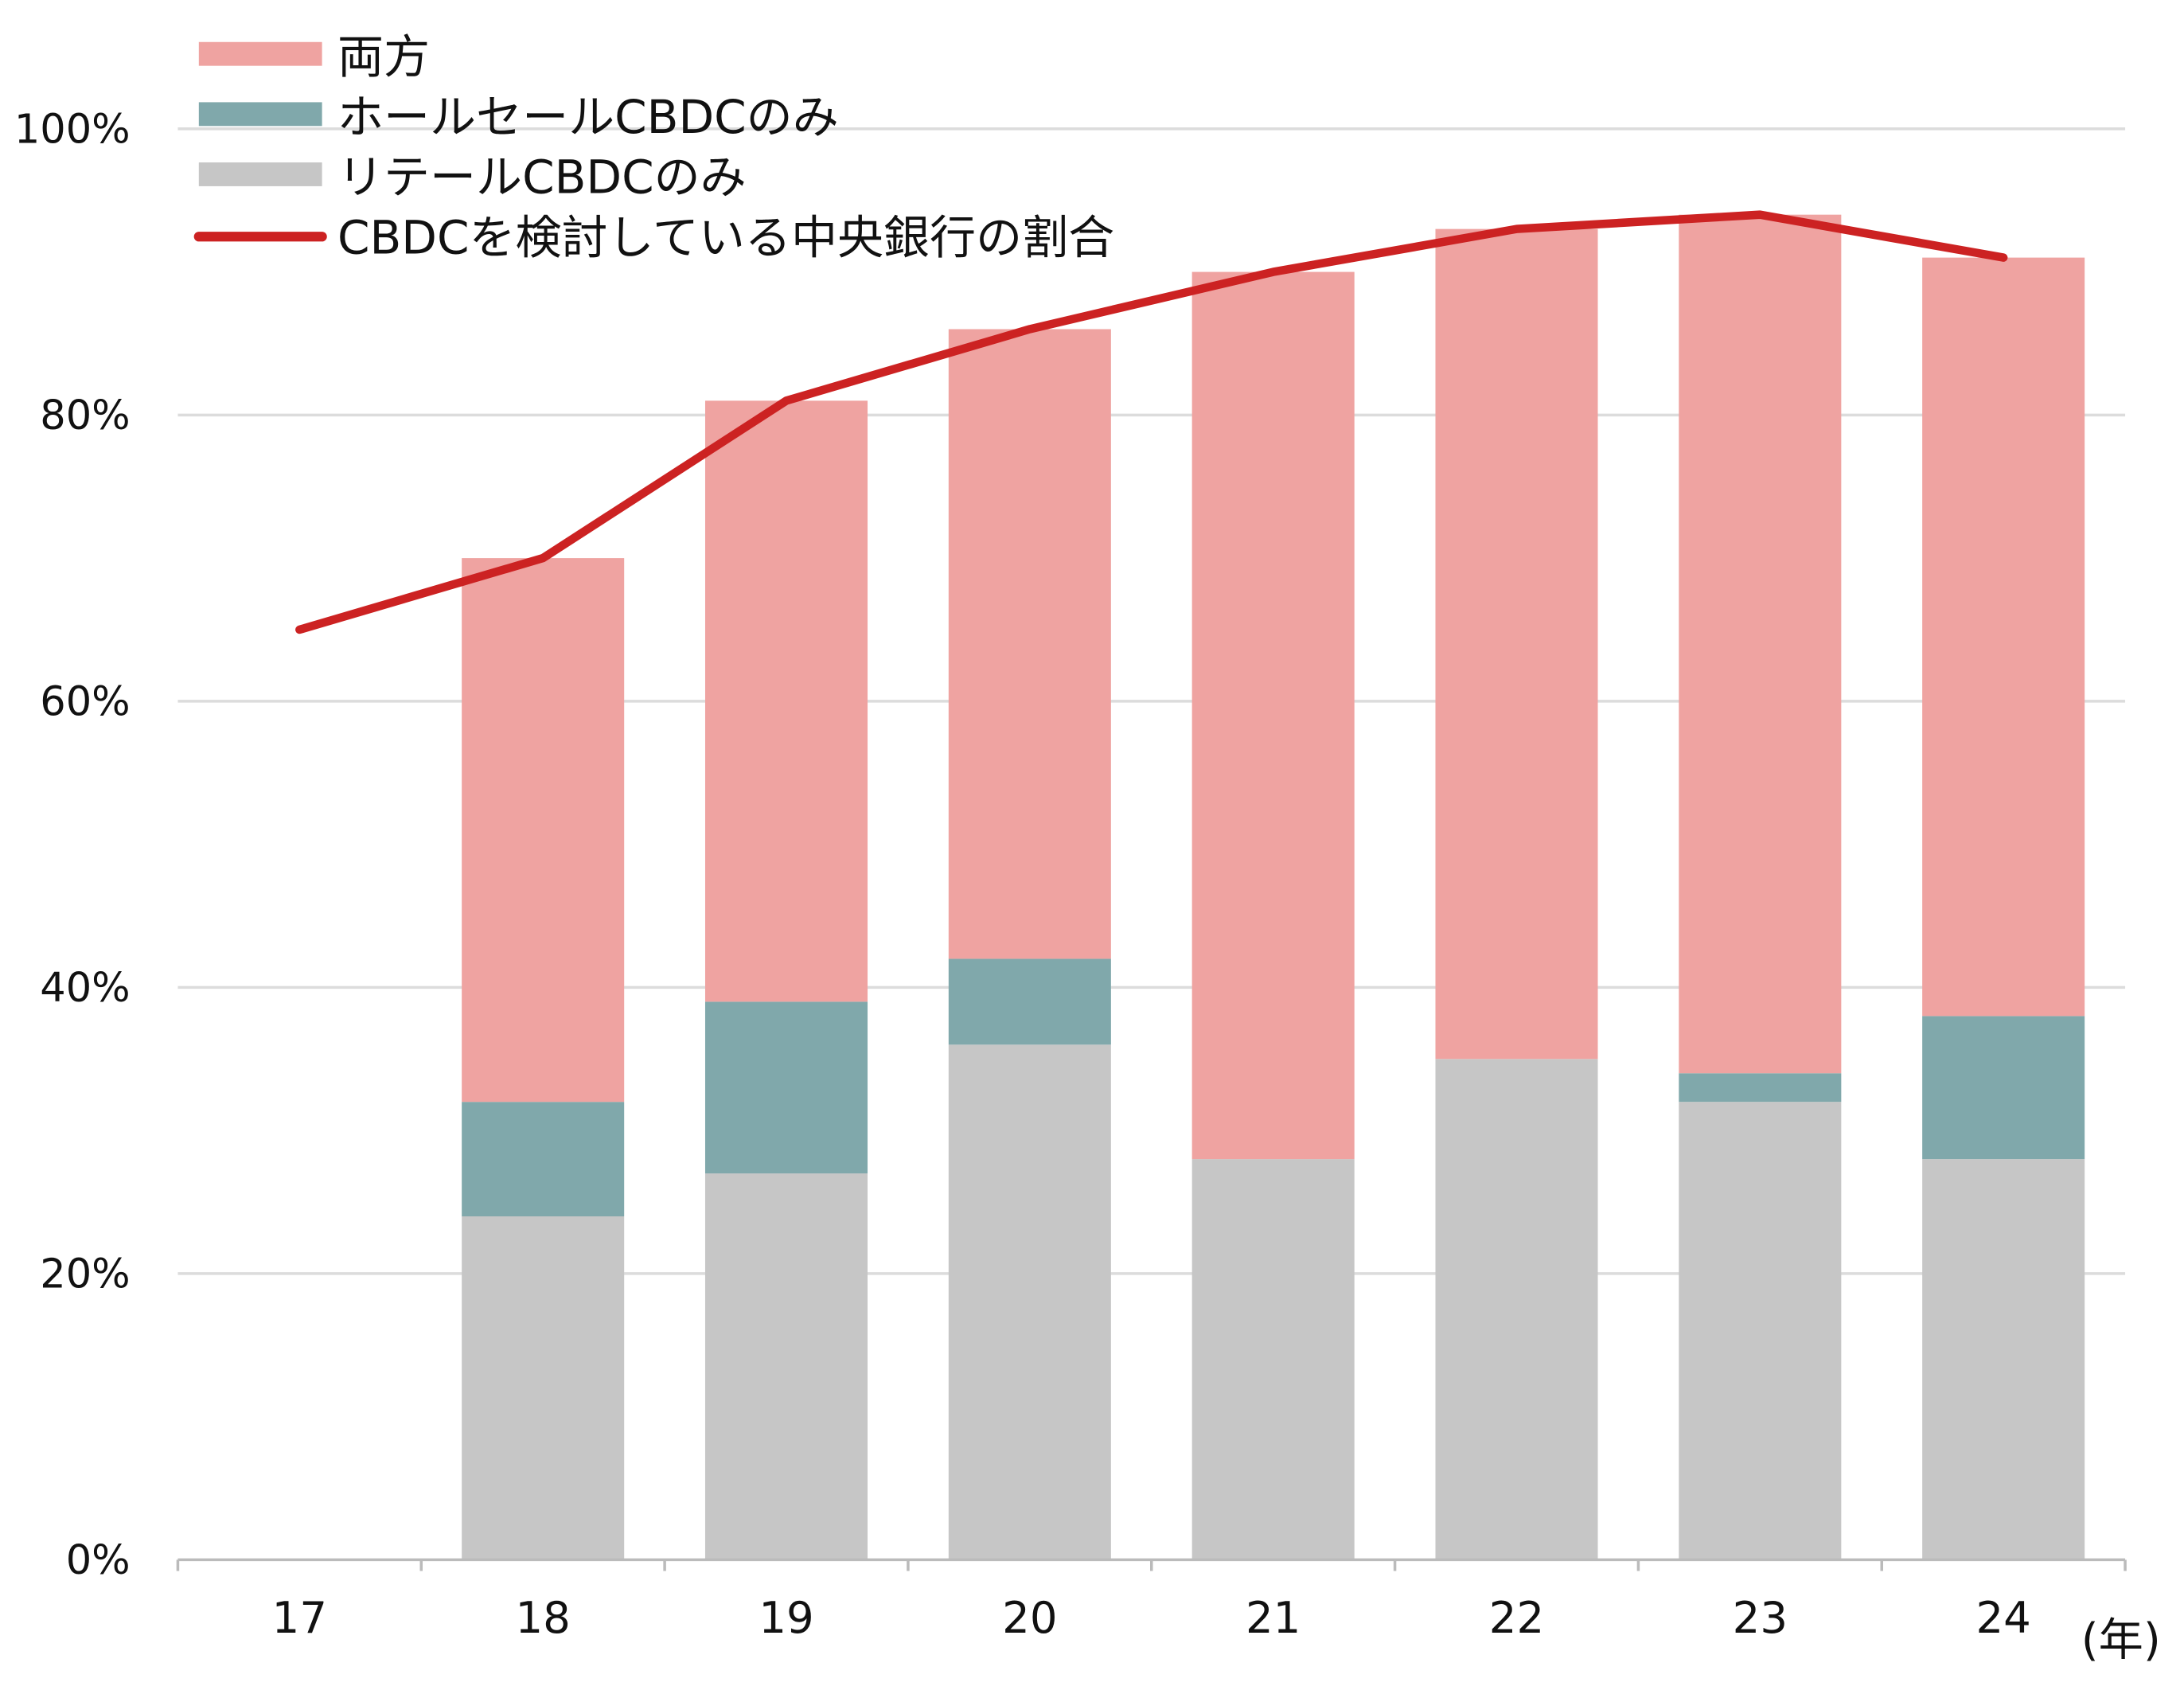  What do you see at coordinates (542, 177) in the screenshot?
I see `legend-label: リテールCBDCのみ` at bounding box center [542, 177].